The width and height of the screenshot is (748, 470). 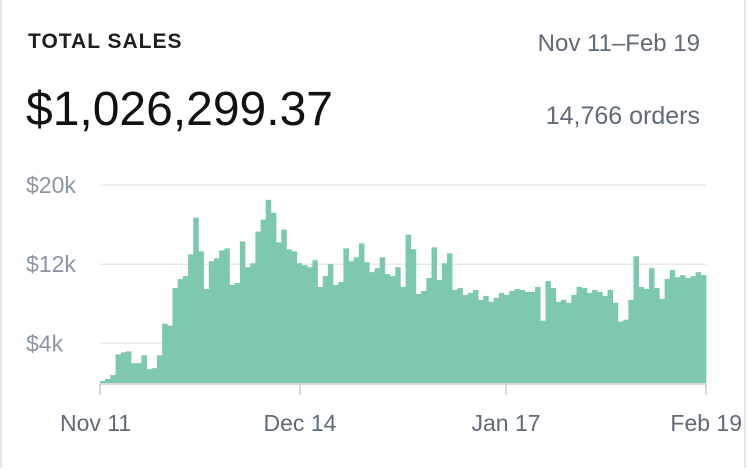 What do you see at coordinates (51, 185) in the screenshot?
I see `y-tick-label: $20k` at bounding box center [51, 185].